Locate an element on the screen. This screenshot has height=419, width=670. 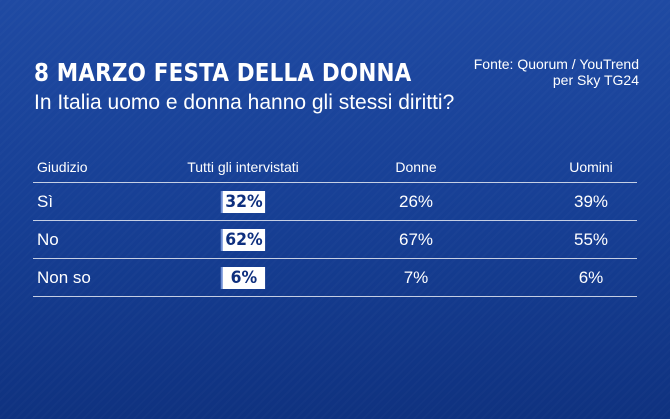
page-title: 8 MARZO FESTA DELLA DONNA is located at coordinates (223, 72).